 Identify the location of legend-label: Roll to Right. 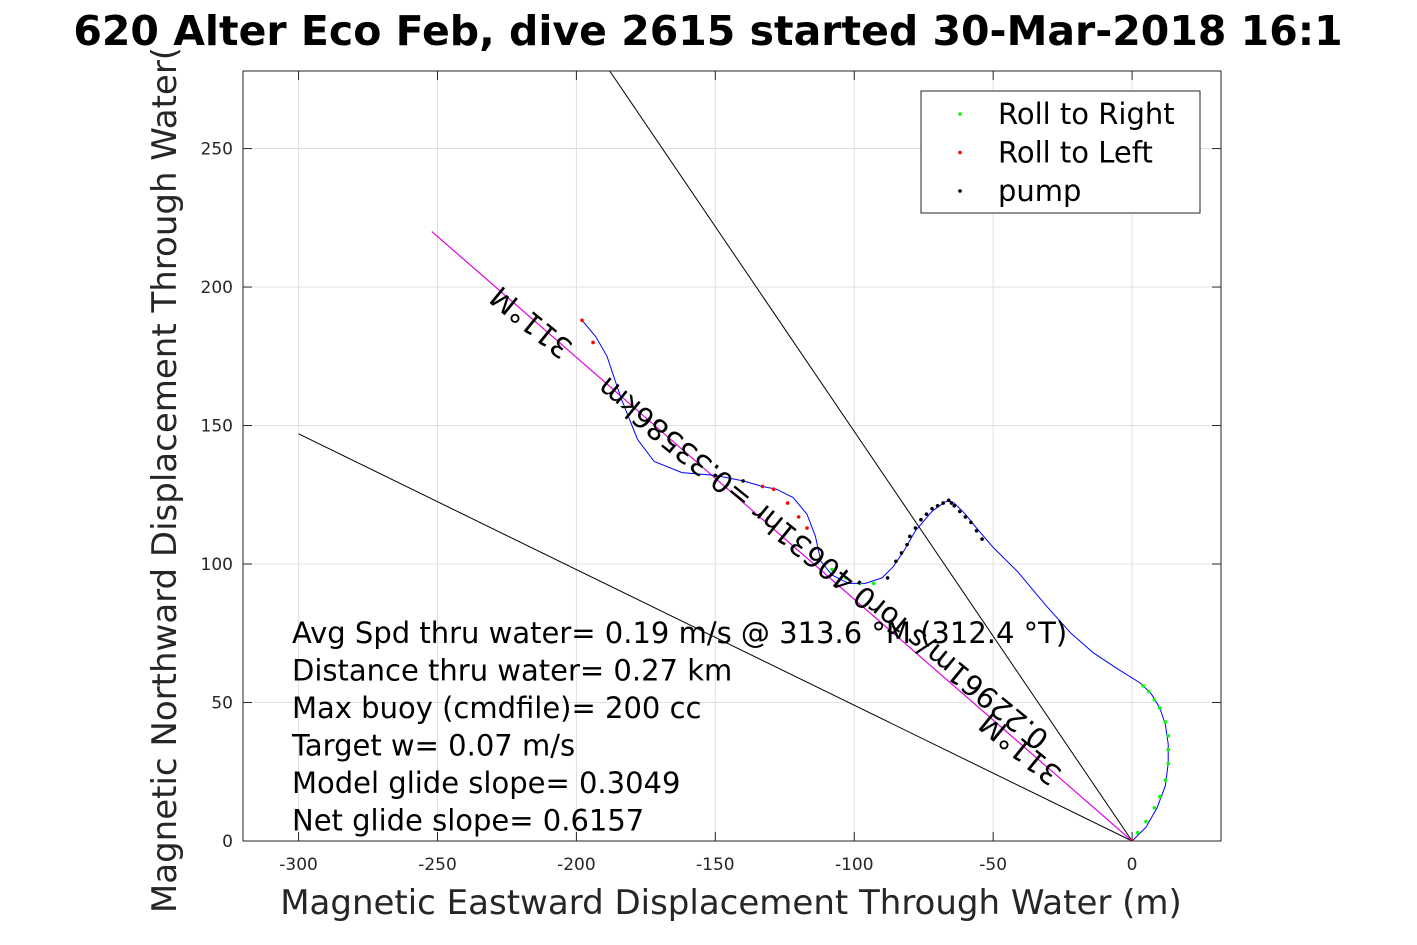
(1086, 114).